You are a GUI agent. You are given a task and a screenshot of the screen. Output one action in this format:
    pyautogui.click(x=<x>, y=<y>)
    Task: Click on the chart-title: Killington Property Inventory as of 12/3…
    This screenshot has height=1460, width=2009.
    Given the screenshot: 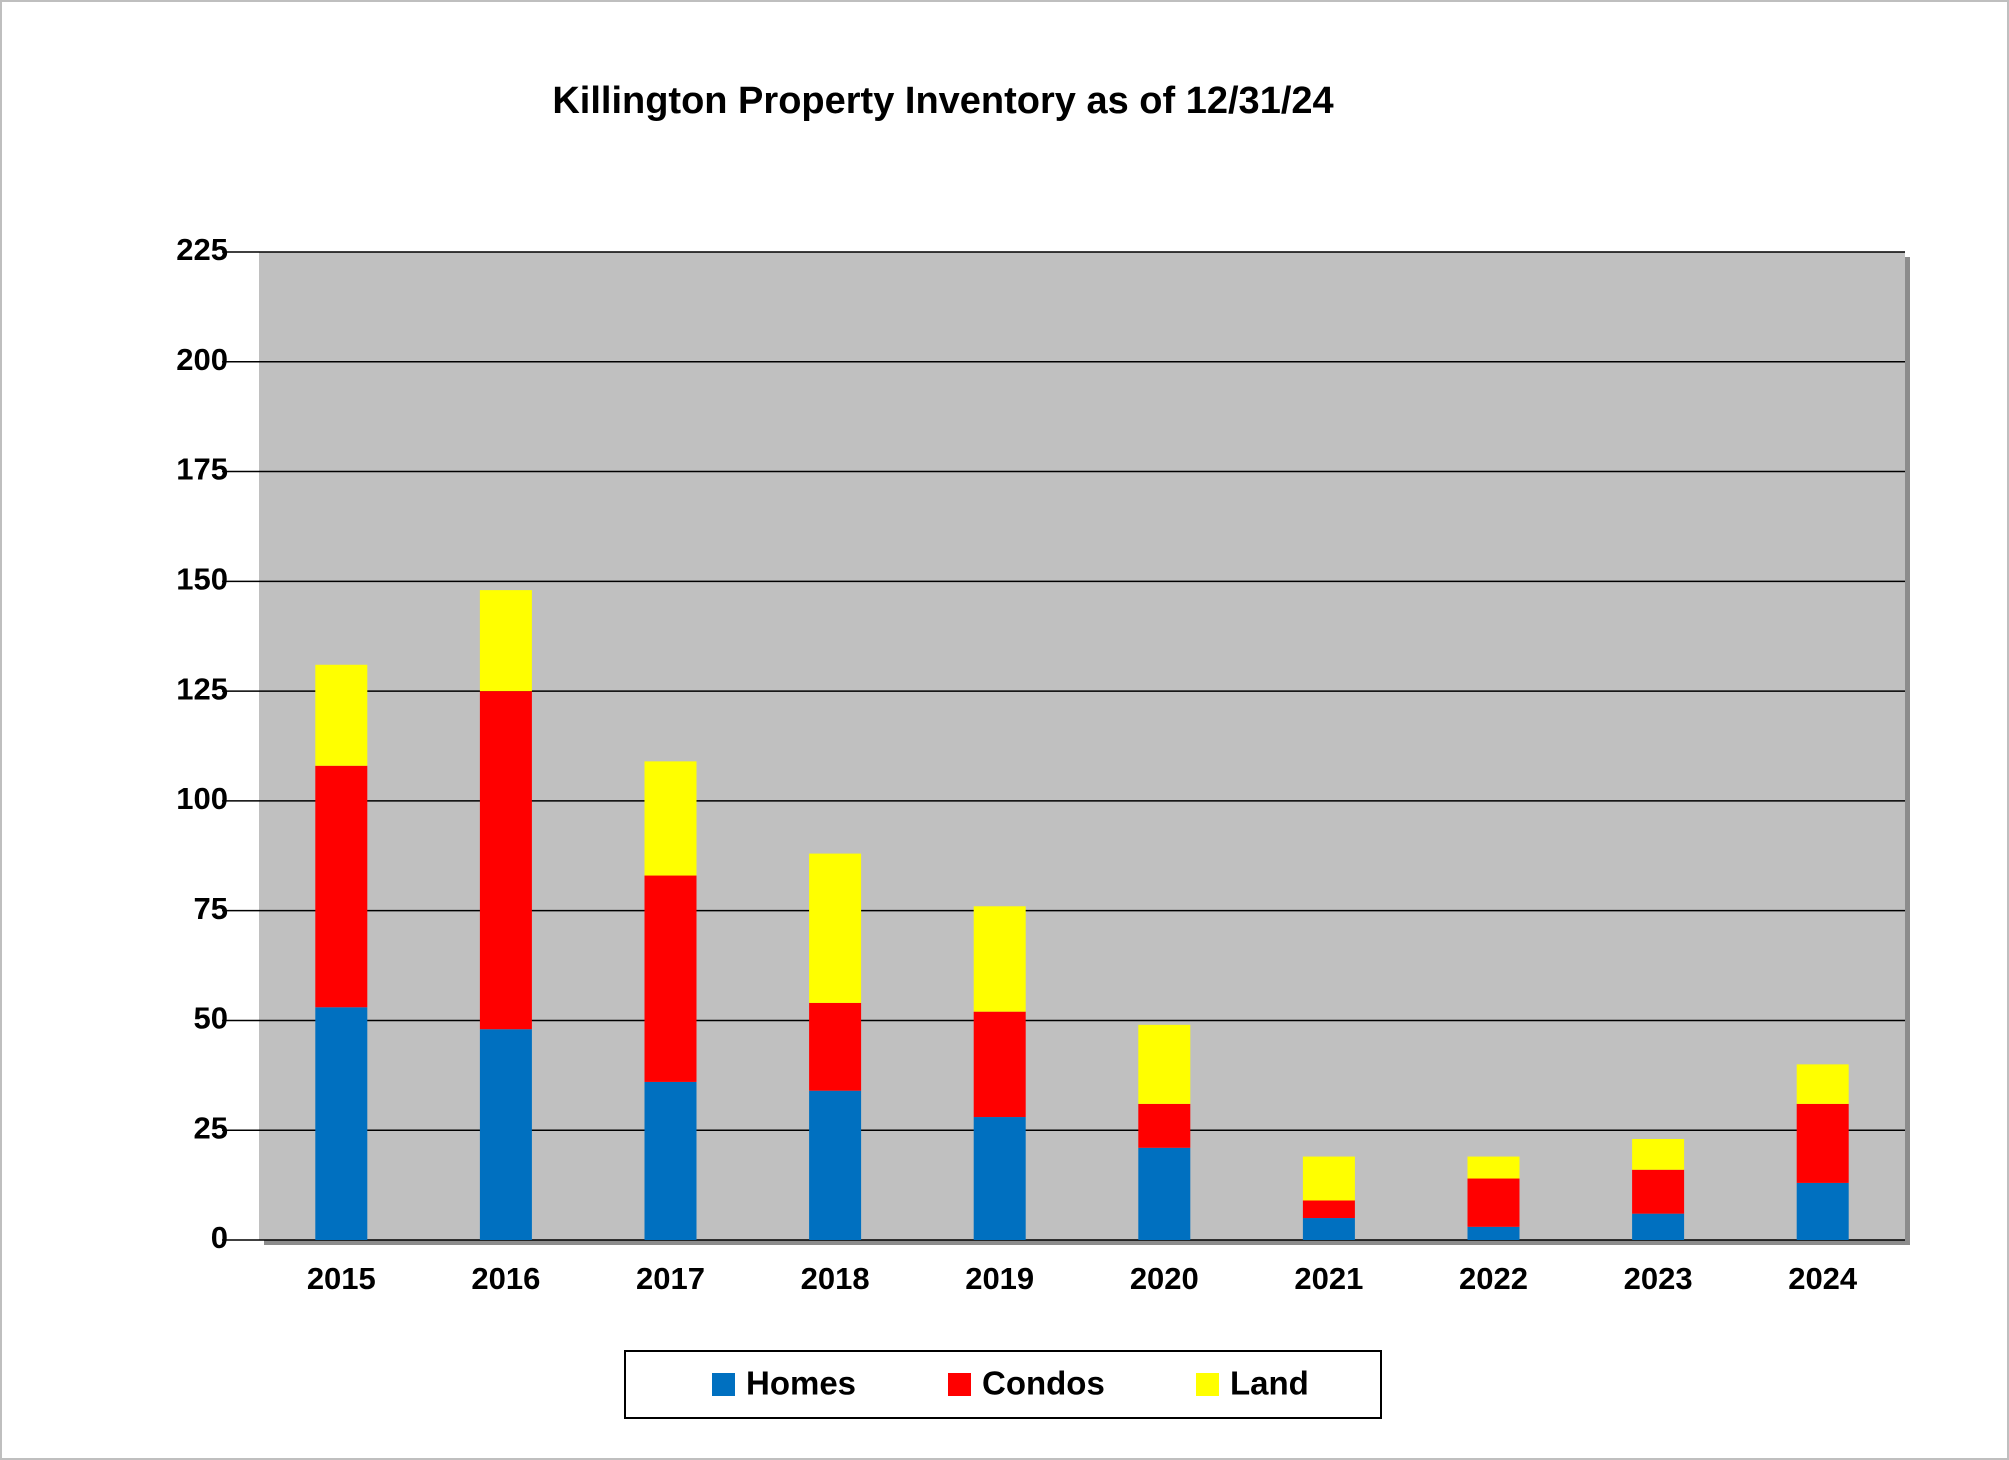 What is the action you would take?
    pyautogui.click(x=942, y=101)
    